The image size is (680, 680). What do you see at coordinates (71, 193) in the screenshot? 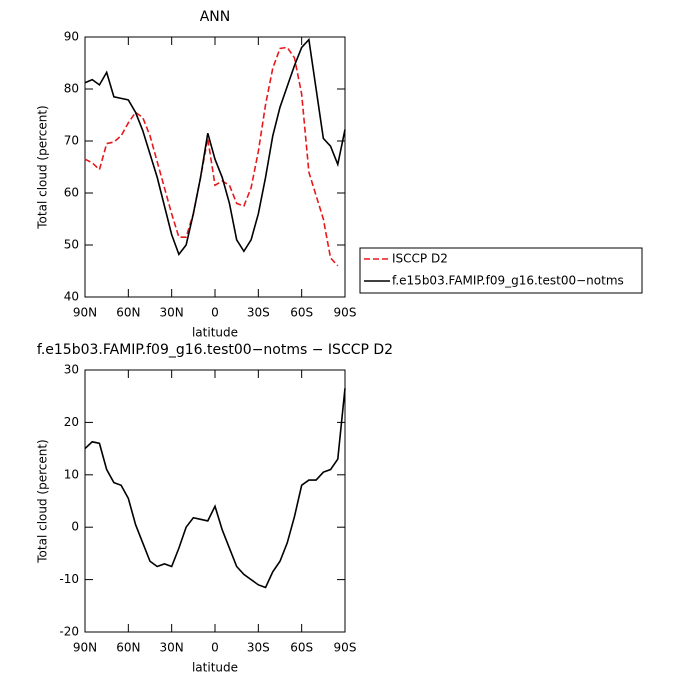
I see `y-tick-label: 60` at bounding box center [71, 193].